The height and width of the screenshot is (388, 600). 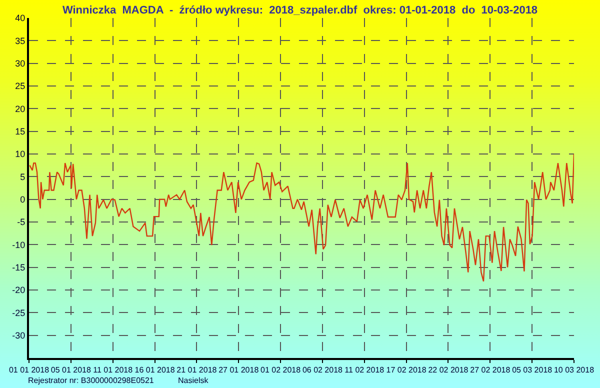 What do you see at coordinates (20, 131) in the screenshot?
I see `y-tick-label: 15` at bounding box center [20, 131].